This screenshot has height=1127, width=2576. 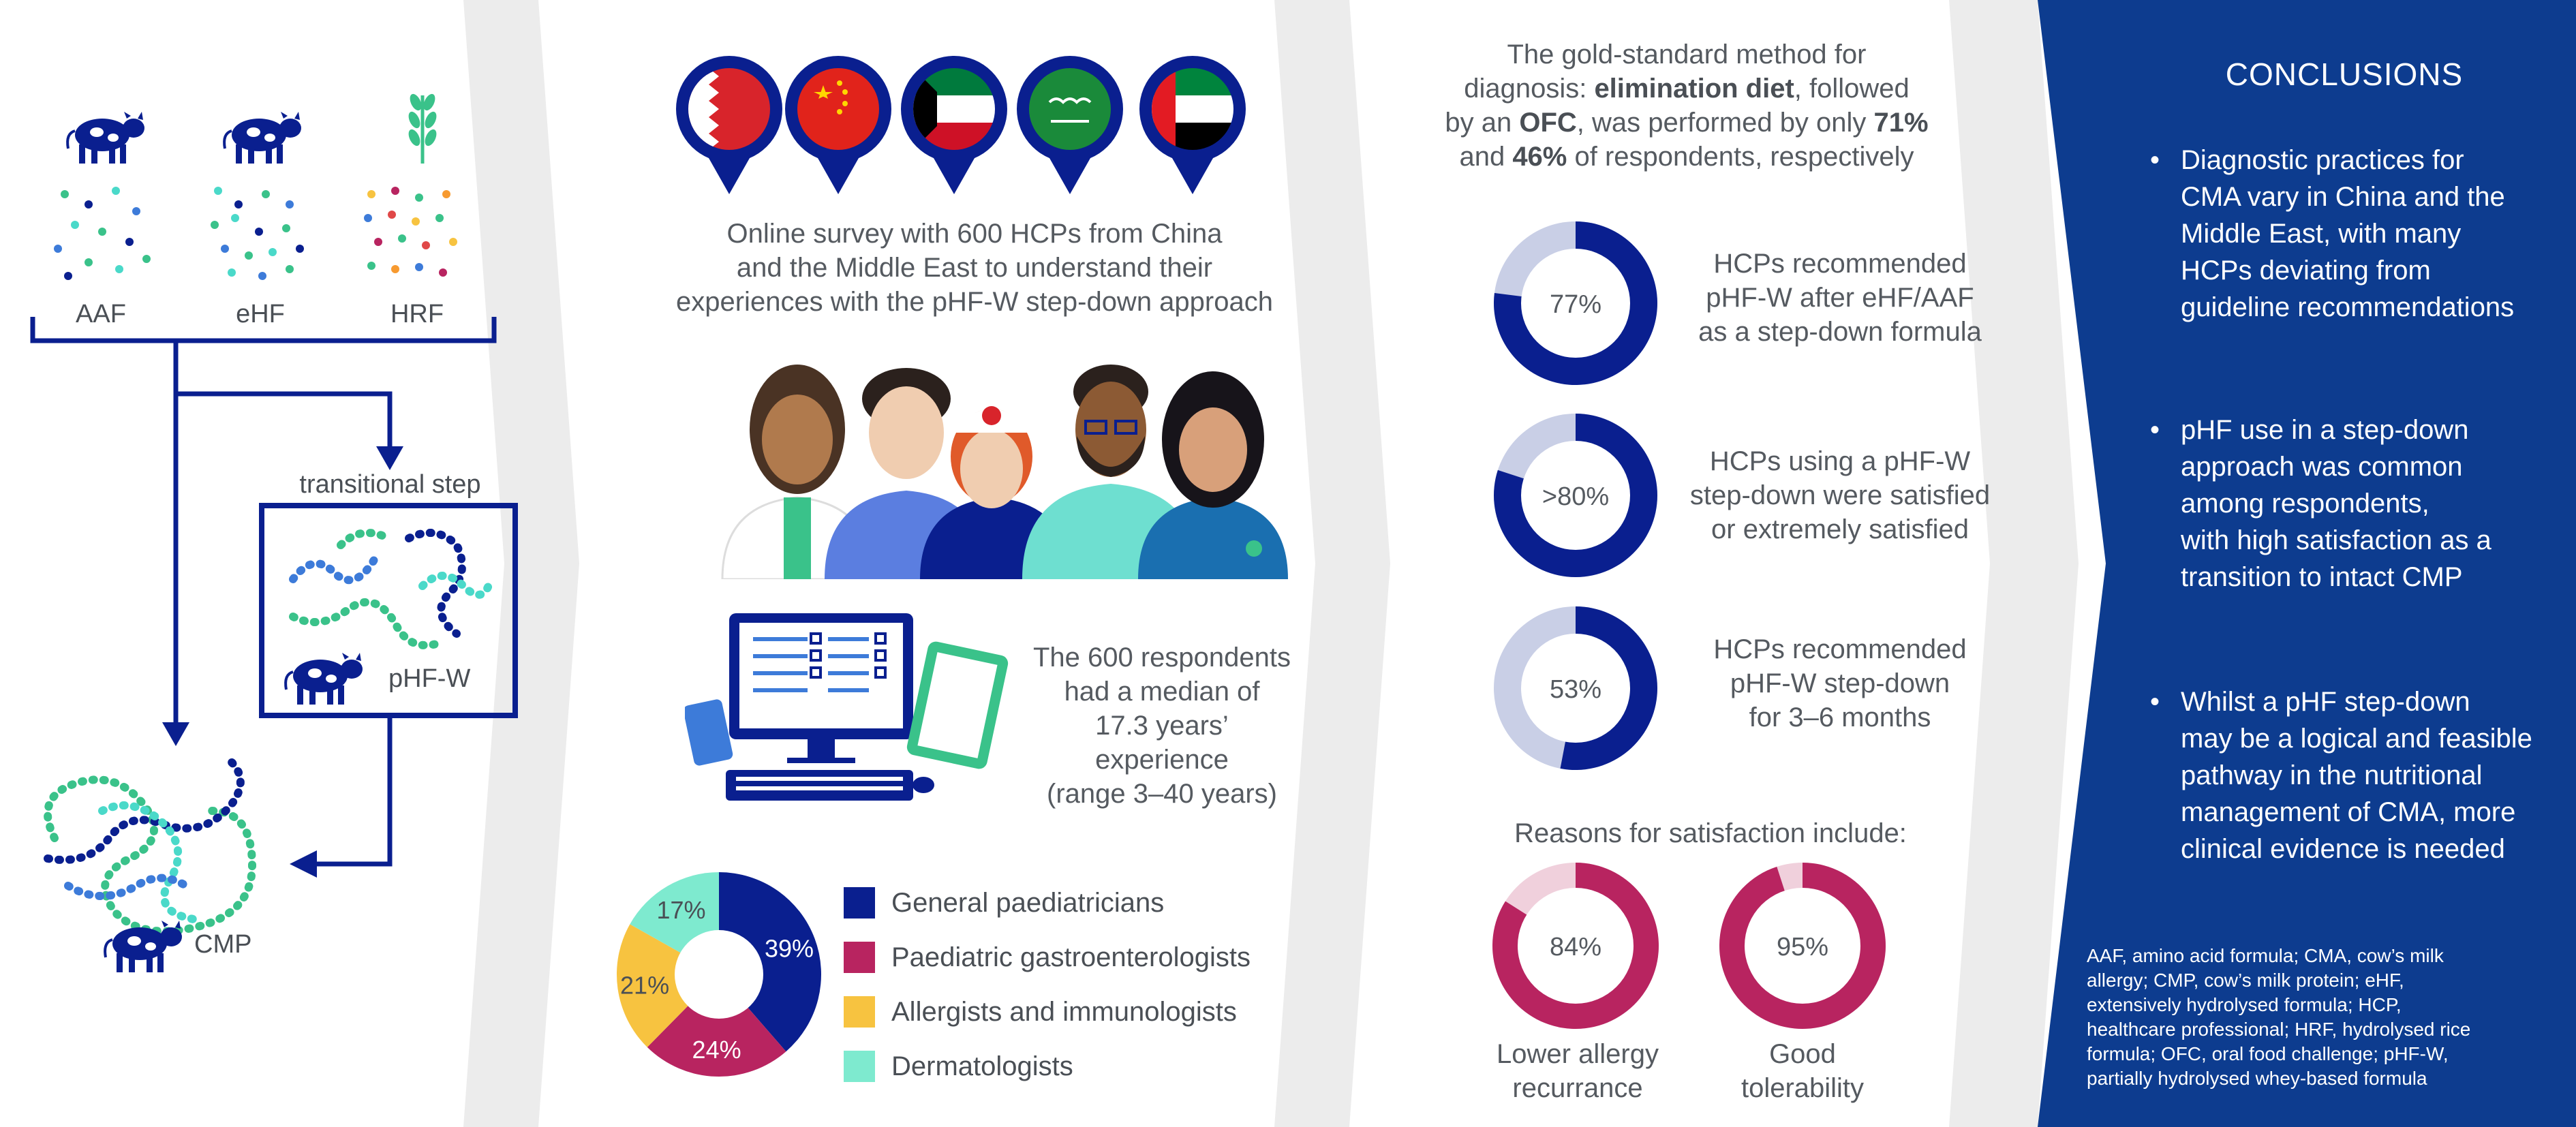 What do you see at coordinates (954, 125) in the screenshot?
I see `kuwait-flag-icon` at bounding box center [954, 125].